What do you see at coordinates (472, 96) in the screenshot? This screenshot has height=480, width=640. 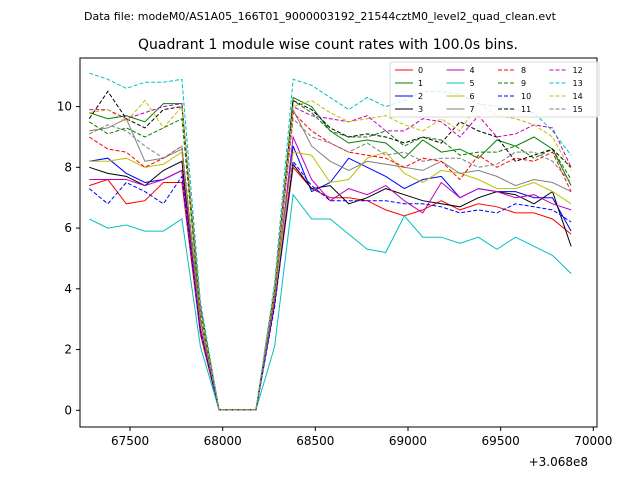 I see `legend-label: 6` at bounding box center [472, 96].